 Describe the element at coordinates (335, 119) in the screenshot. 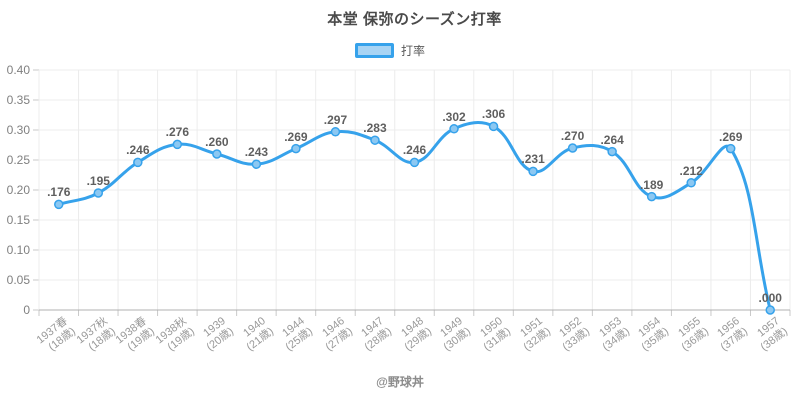

I see `data-label: .297` at that location.